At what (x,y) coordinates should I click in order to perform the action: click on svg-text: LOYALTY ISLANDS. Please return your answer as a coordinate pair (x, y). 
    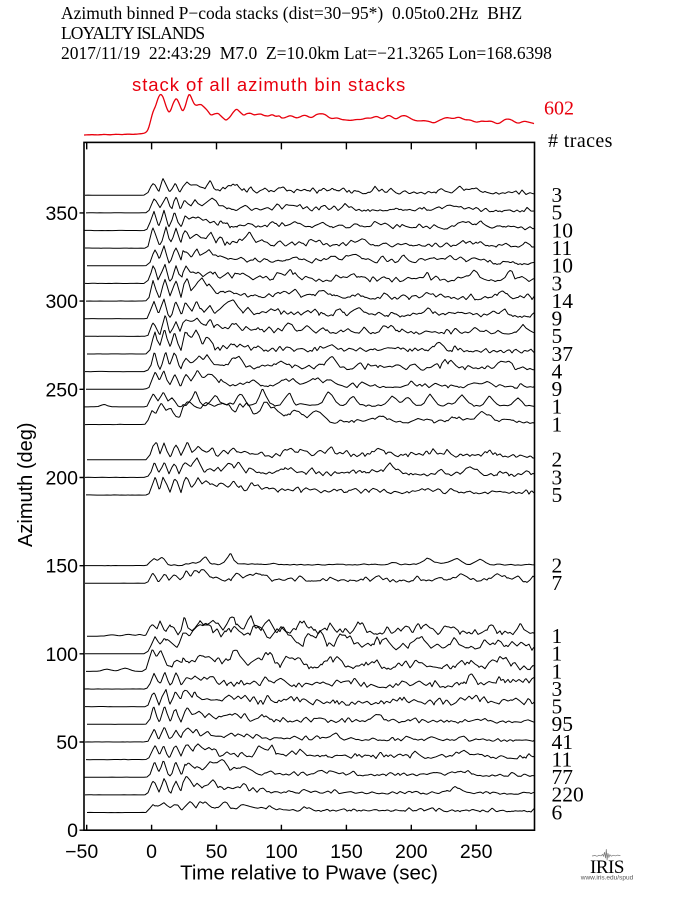
    Looking at the image, I should click on (132, 33).